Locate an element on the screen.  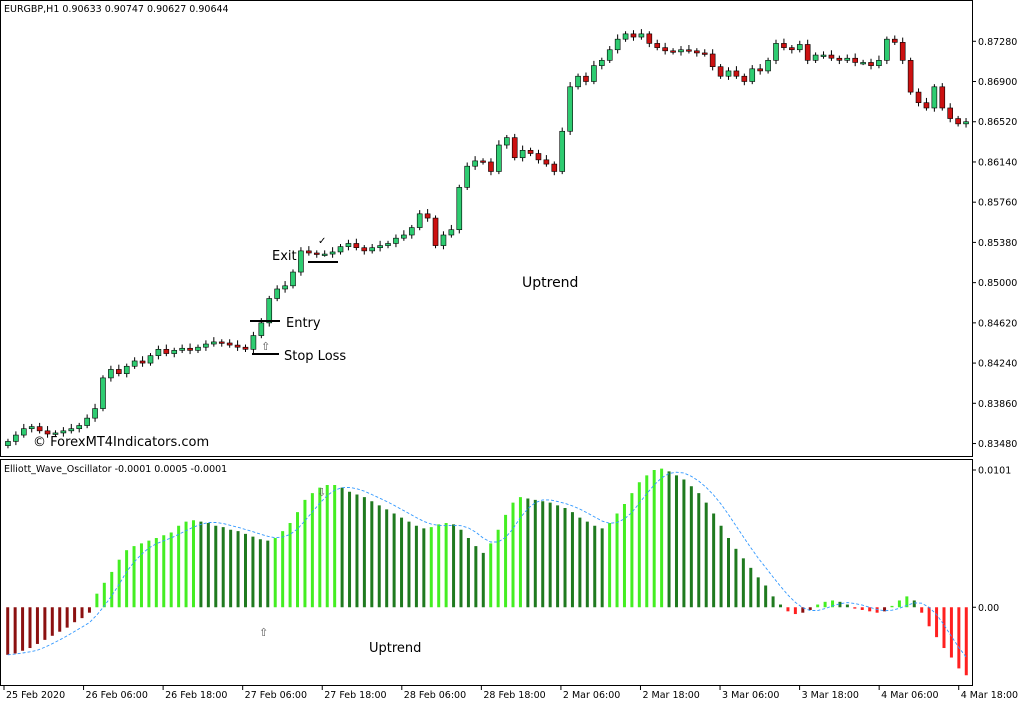
price-tick-label: 0.83860 is located at coordinates (997, 404).